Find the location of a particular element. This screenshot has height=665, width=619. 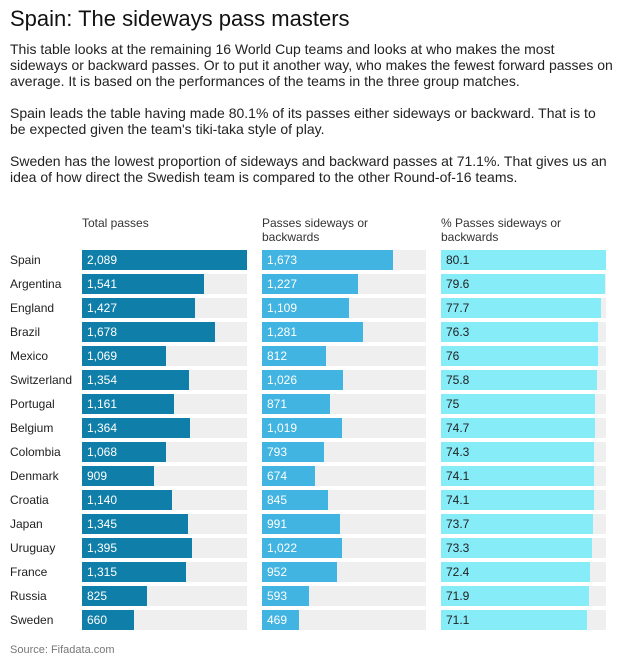

bar-value-label: 1,227 is located at coordinates (282, 284).